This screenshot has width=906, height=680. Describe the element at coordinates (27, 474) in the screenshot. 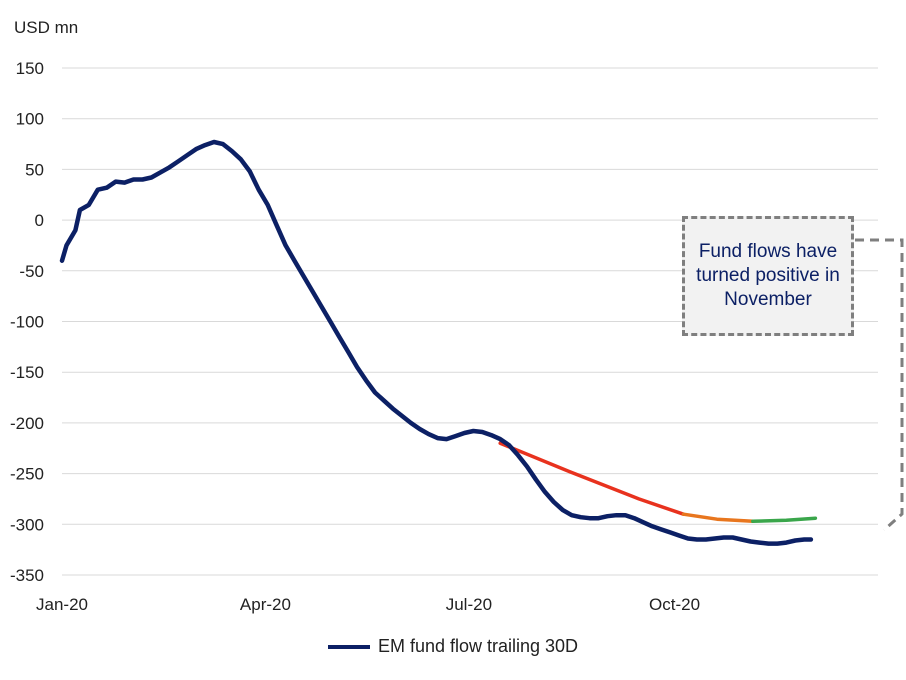

I see `y-tick-label: -250` at that location.